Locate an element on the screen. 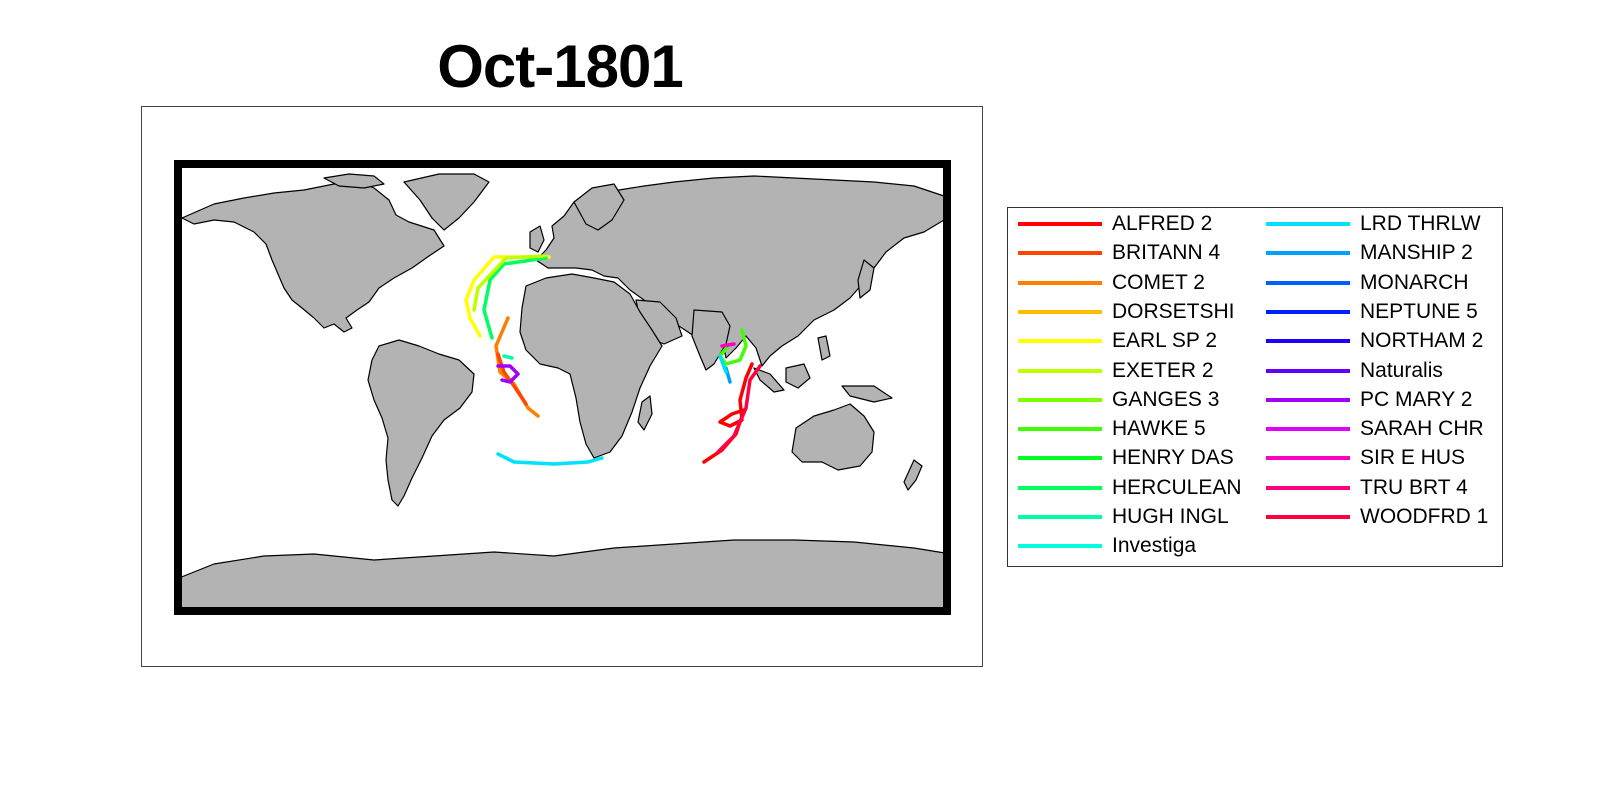 The image size is (1600, 800). land-britain is located at coordinates (537, 239).